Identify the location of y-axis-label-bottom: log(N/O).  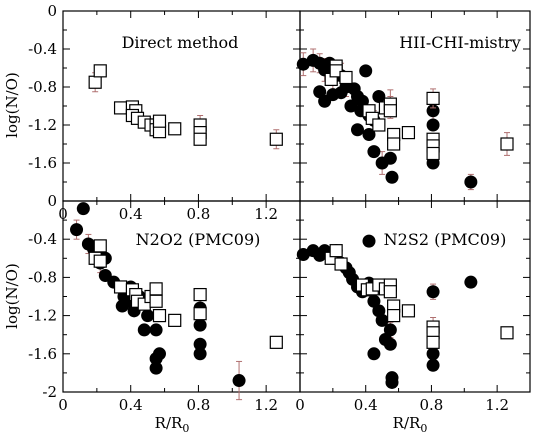
(12, 296).